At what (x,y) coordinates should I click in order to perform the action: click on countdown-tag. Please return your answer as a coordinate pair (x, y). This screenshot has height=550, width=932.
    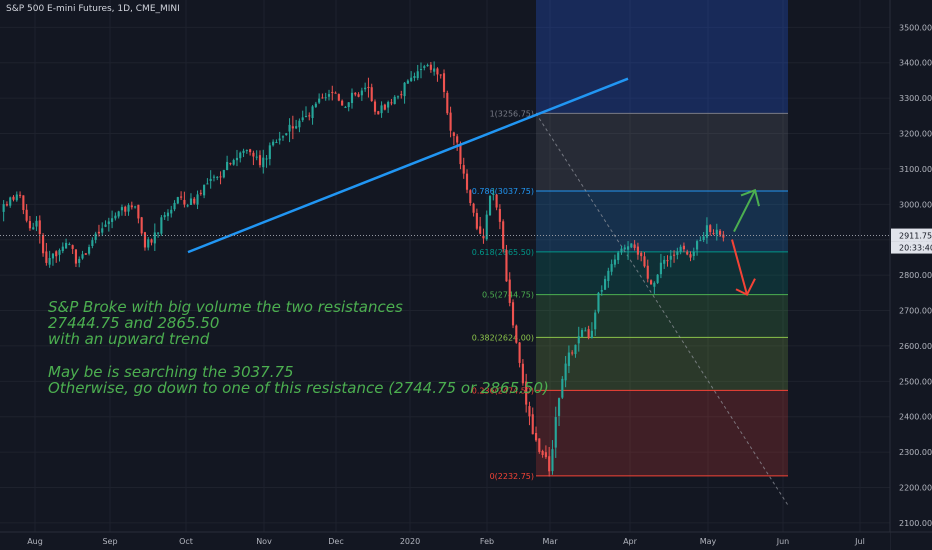
    Looking at the image, I should click on (911, 247).